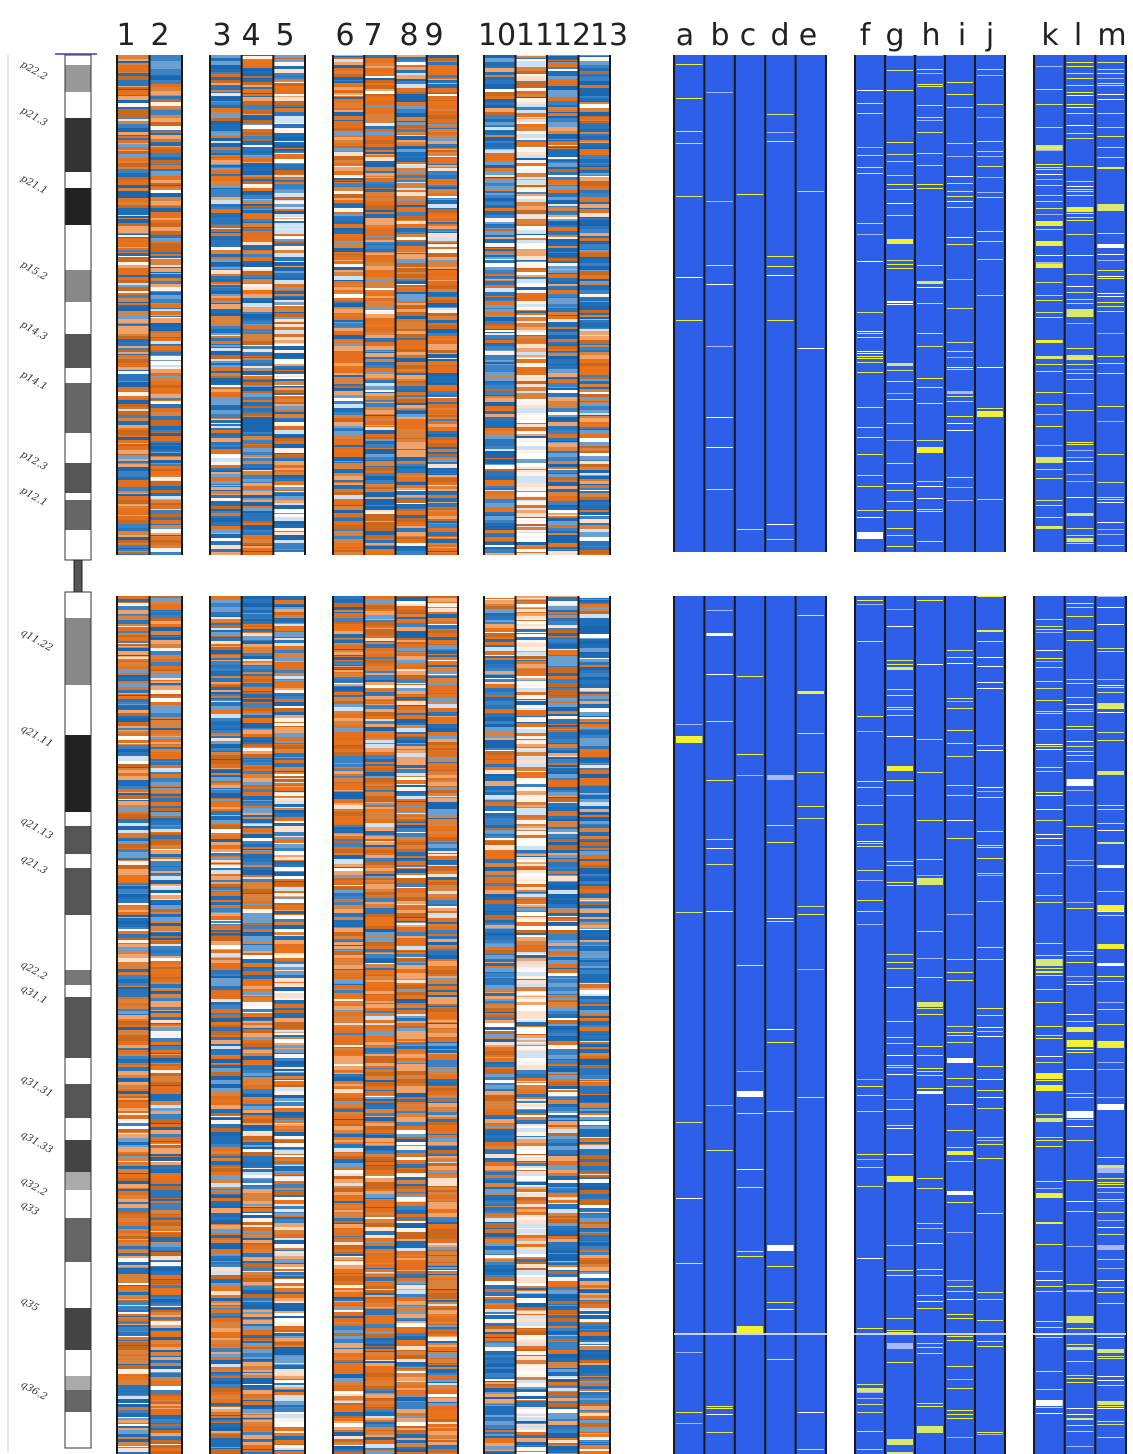 Image resolution: width=1133 pixels, height=1454 pixels. I want to click on ideogram-band, so click(78, 1194).